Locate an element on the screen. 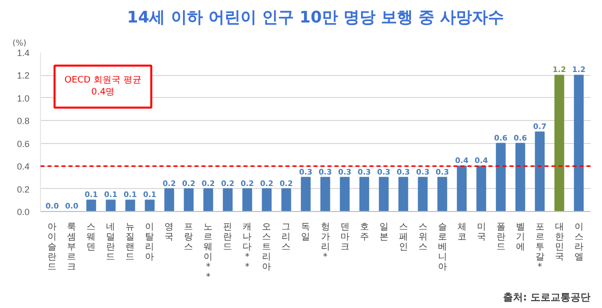 This screenshot has width=602, height=308. y-axis-title: (%) is located at coordinates (19, 43).